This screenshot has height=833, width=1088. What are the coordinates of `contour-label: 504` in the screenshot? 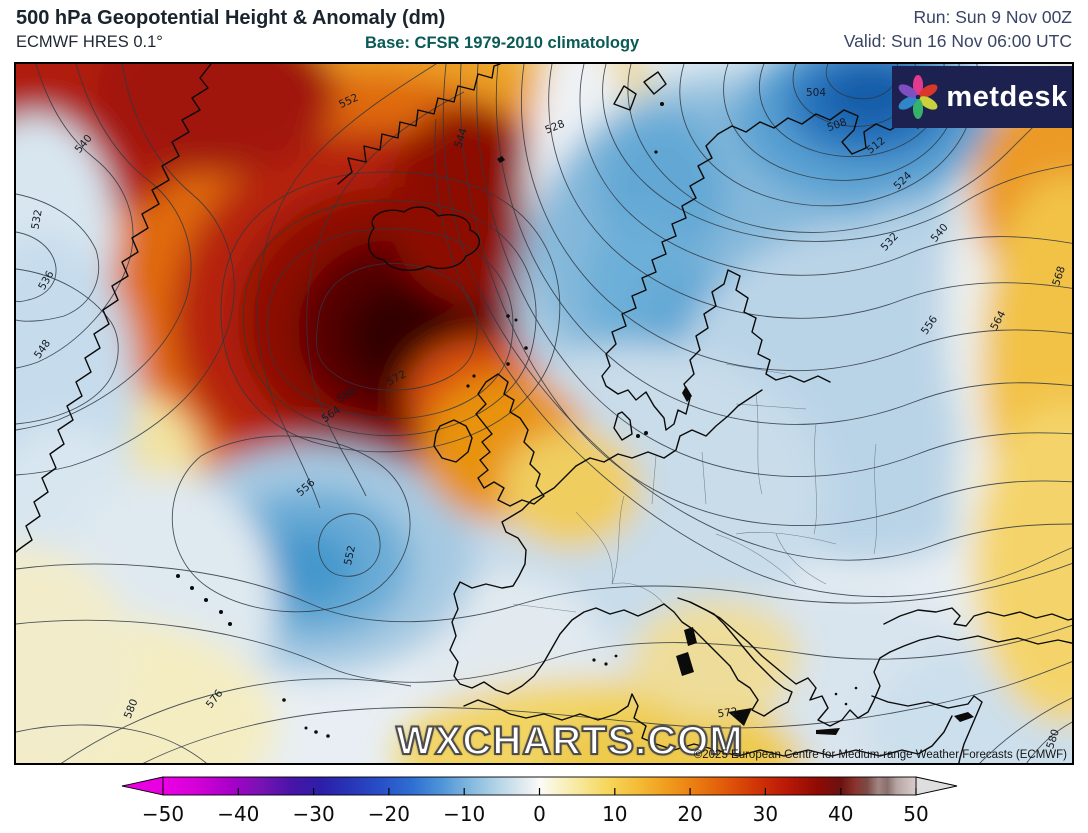 It's located at (816, 93).